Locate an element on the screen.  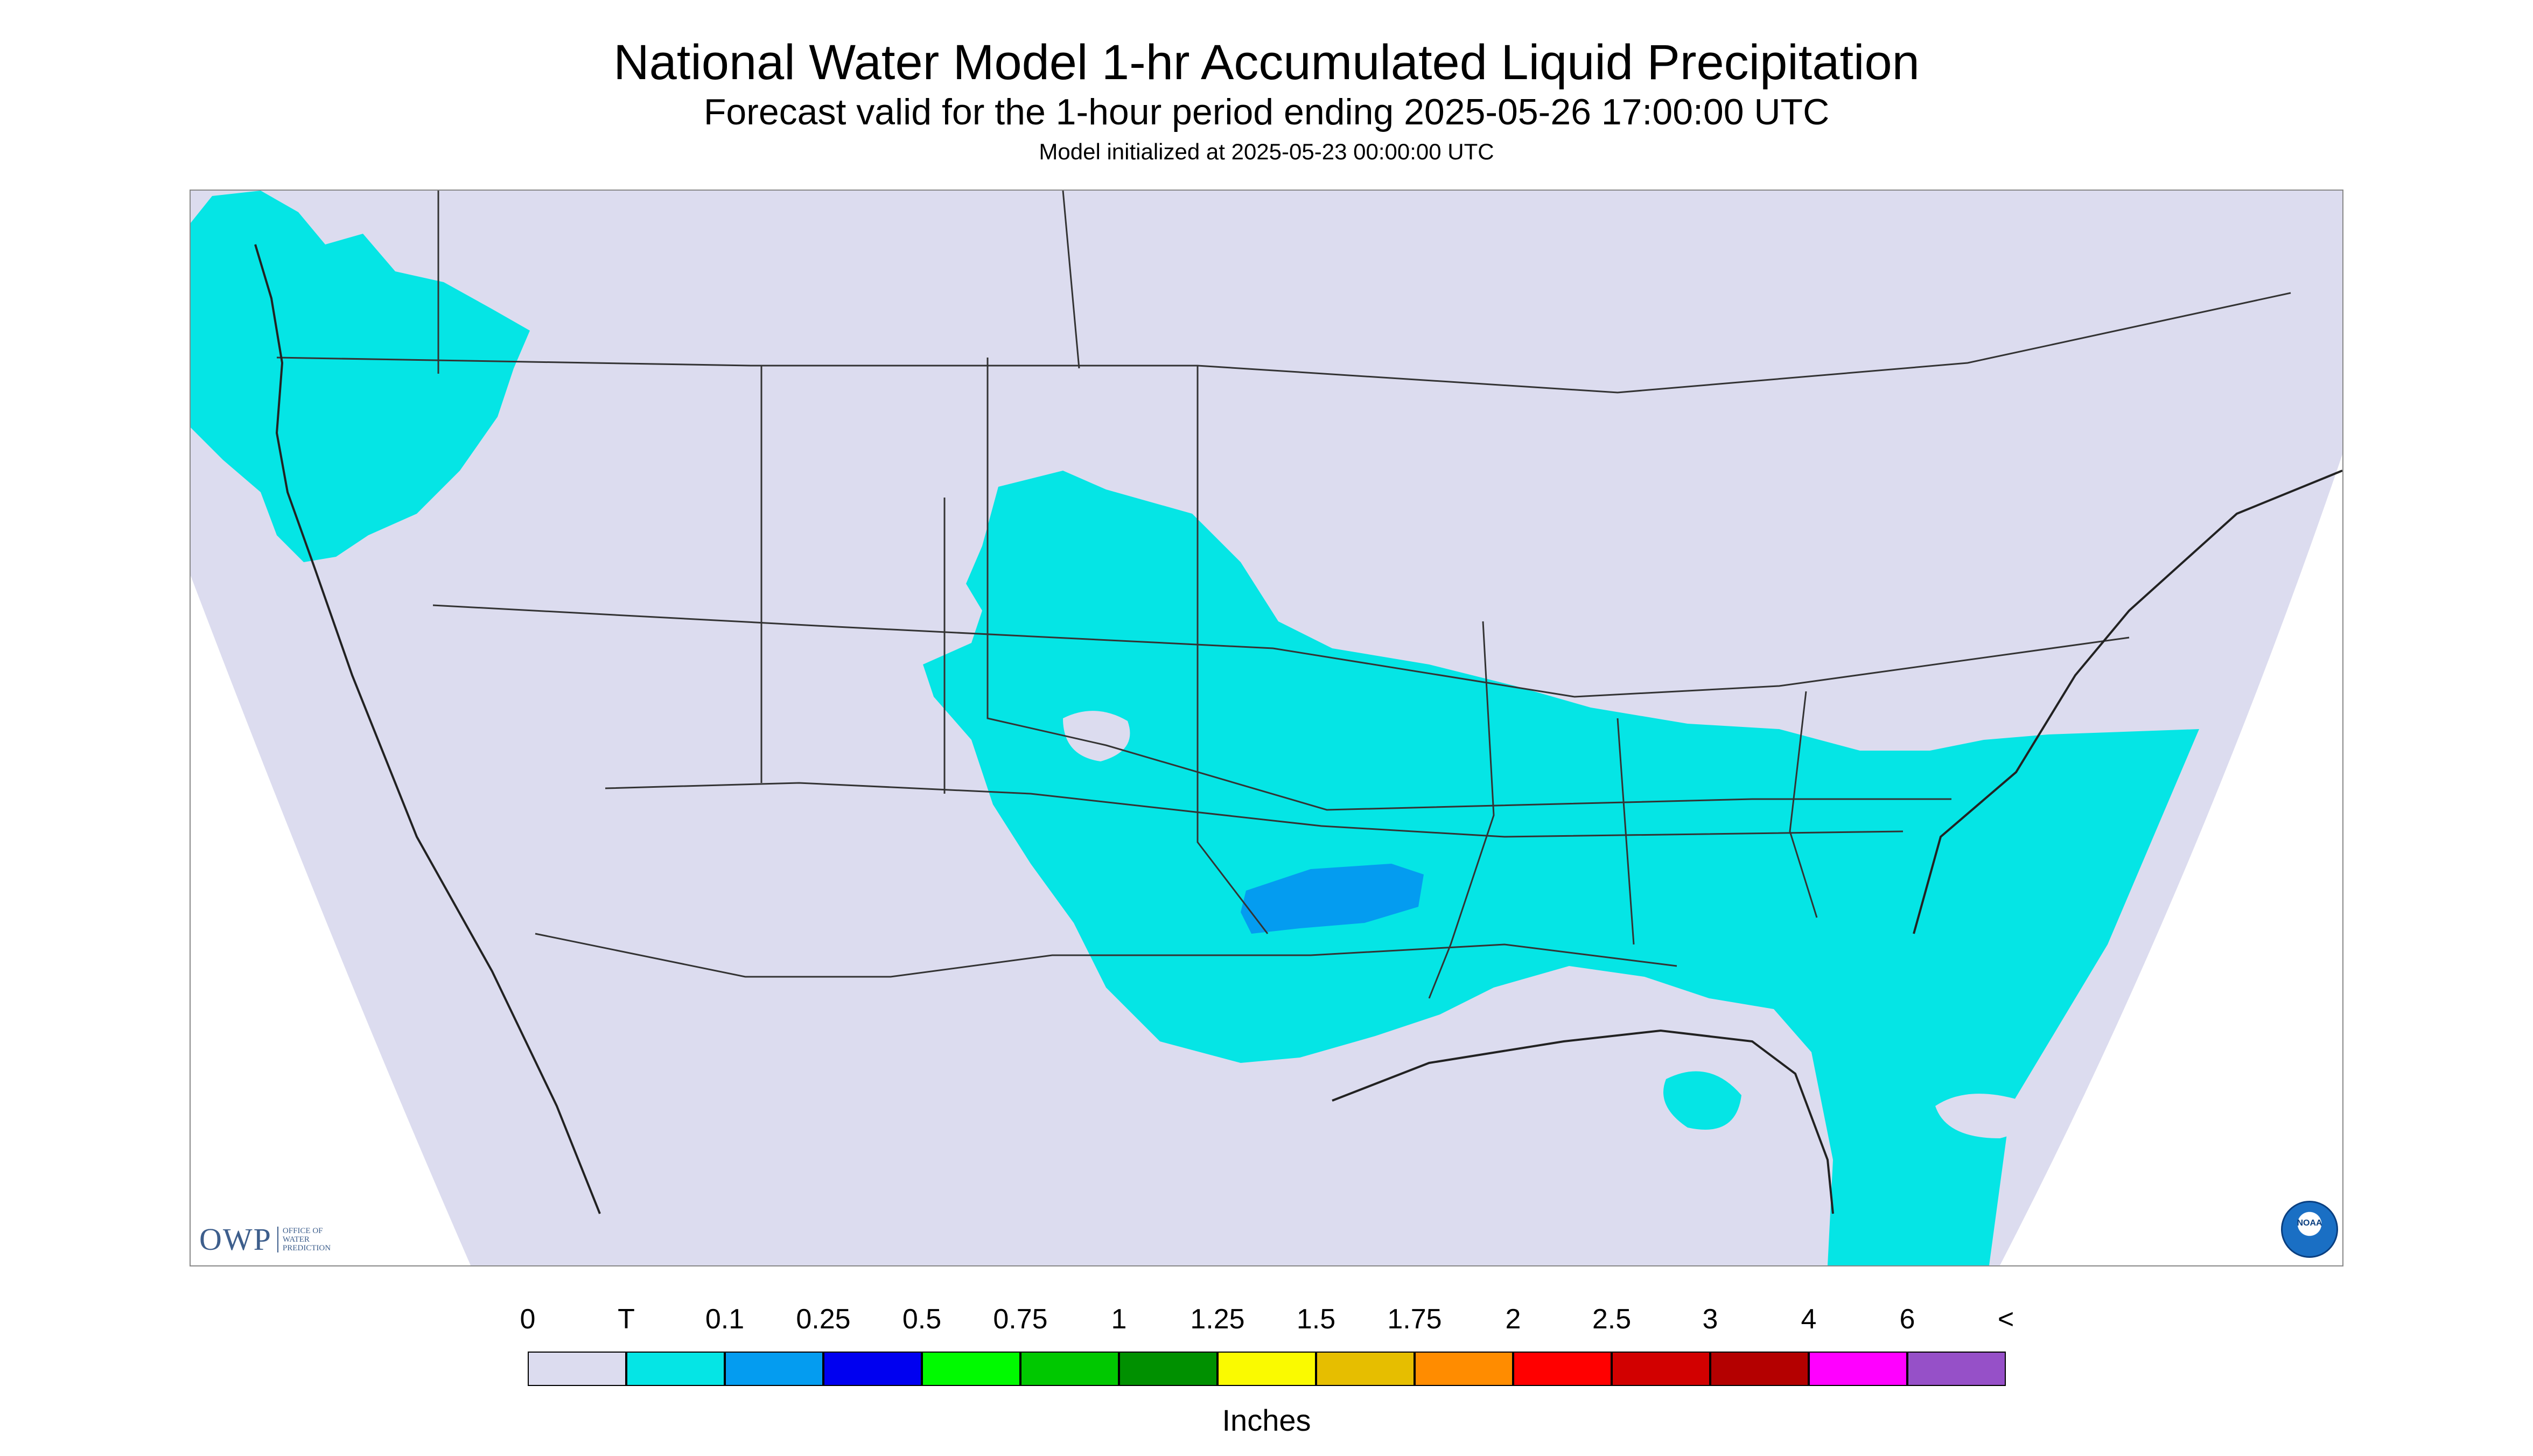
owp-logo: OWP OFFICE OF WATER PREDICTION is located at coordinates (265, 1239).